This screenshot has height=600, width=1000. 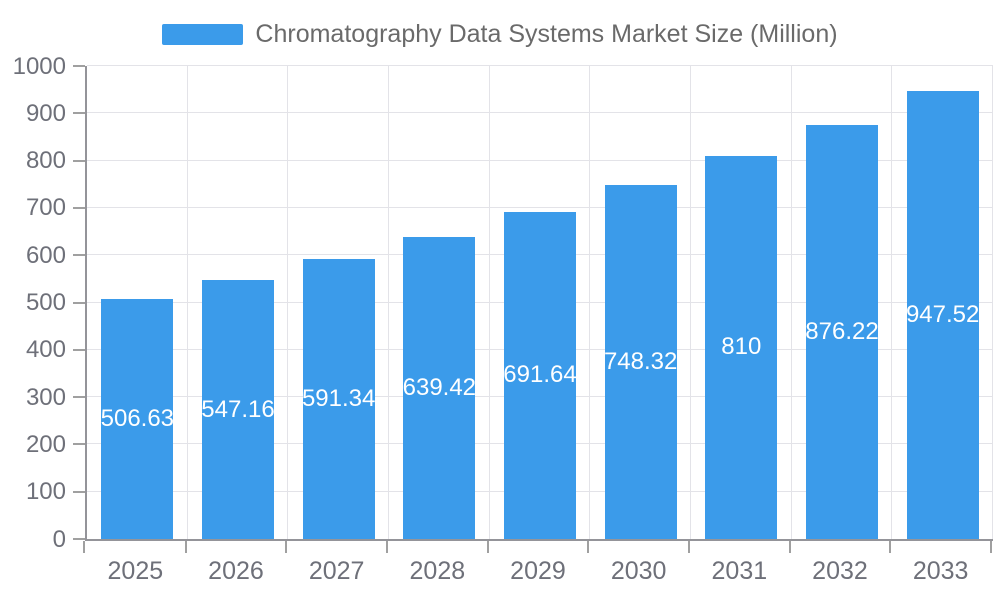 I want to click on bar-2027: 591.34, so click(x=338, y=399).